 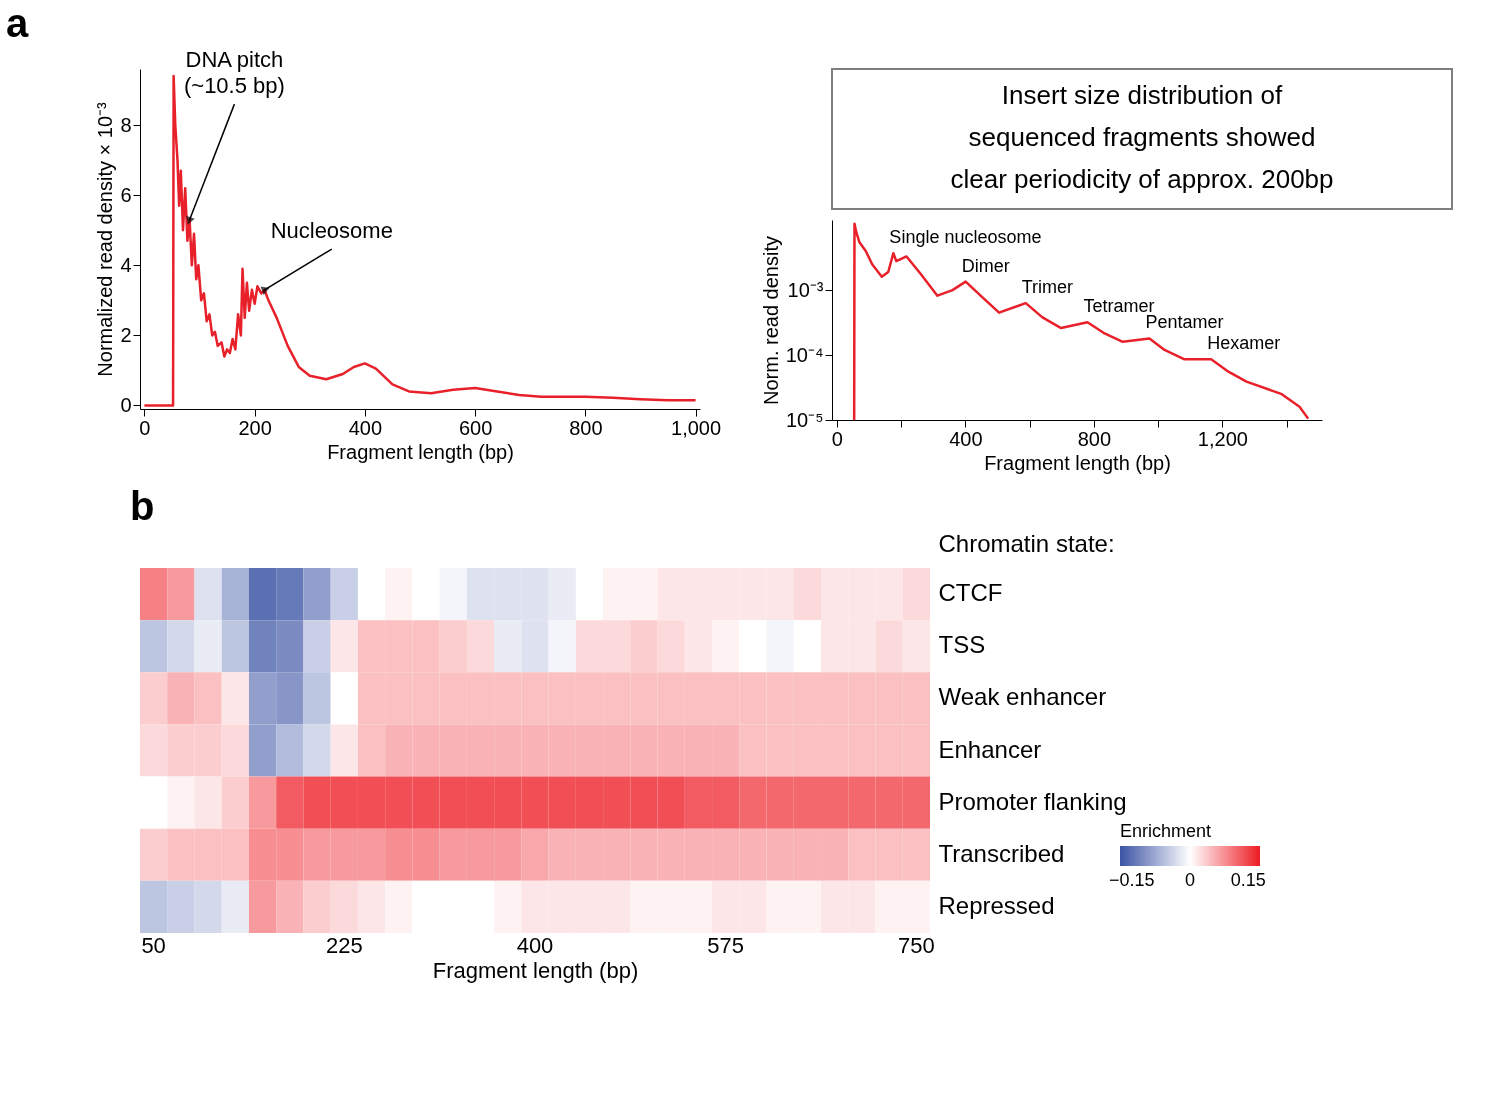 What do you see at coordinates (804, 354) in the screenshot?
I see `y-tick-label: 10⁻⁴` at bounding box center [804, 354].